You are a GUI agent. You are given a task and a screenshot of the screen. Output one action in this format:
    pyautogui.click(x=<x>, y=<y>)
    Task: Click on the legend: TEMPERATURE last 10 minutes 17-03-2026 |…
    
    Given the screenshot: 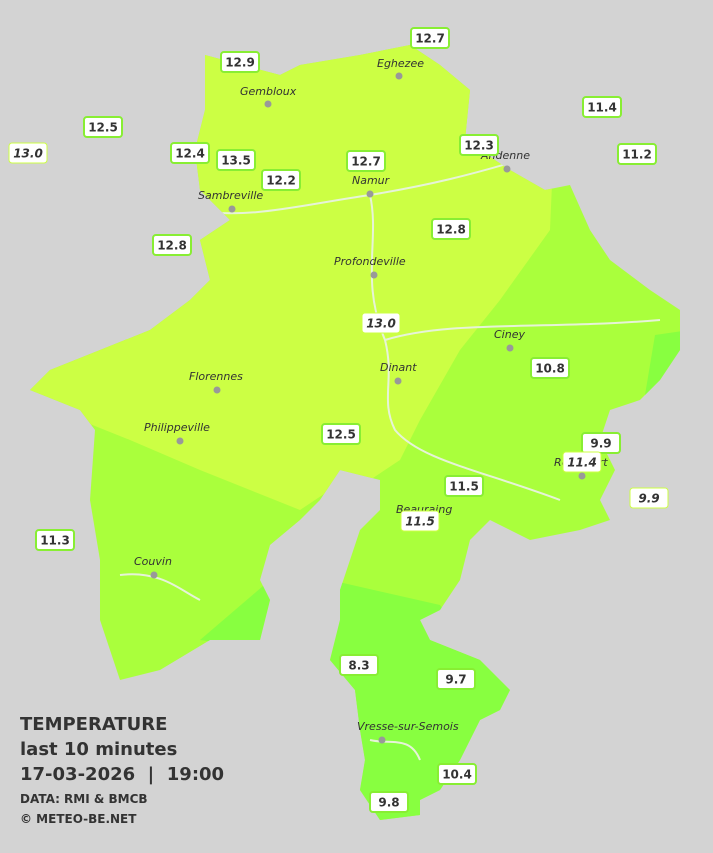 What is the action you would take?
    pyautogui.click(x=122, y=770)
    